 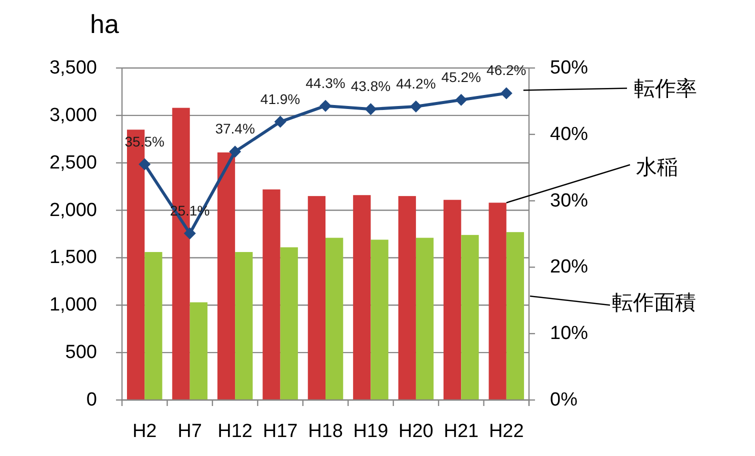 I want to click on y-tick-label: 1,500, so click(x=73, y=257).